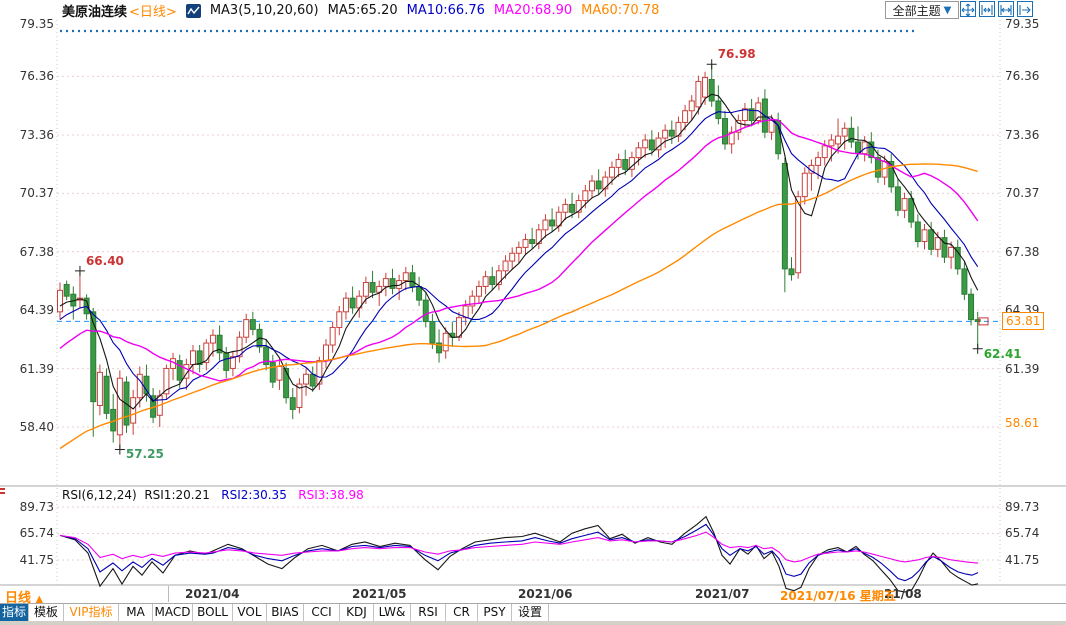 The height and width of the screenshot is (625, 1066). Describe the element at coordinates (987, 9) in the screenshot. I see `compress-time-icon` at that location.